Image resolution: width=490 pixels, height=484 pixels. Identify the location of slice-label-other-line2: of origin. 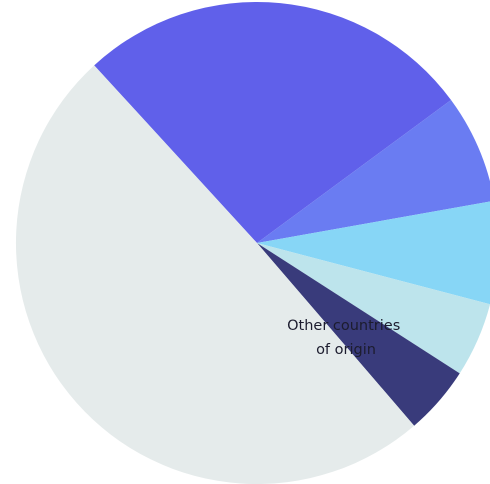
(346, 350).